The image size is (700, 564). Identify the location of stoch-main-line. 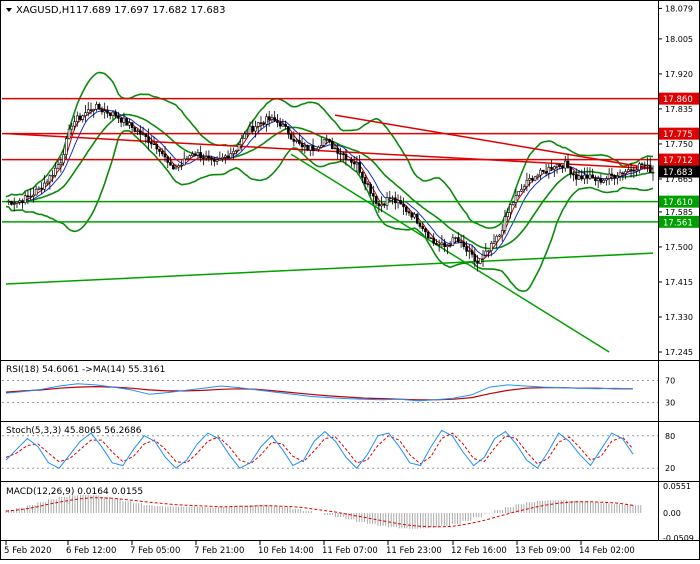
(319, 449).